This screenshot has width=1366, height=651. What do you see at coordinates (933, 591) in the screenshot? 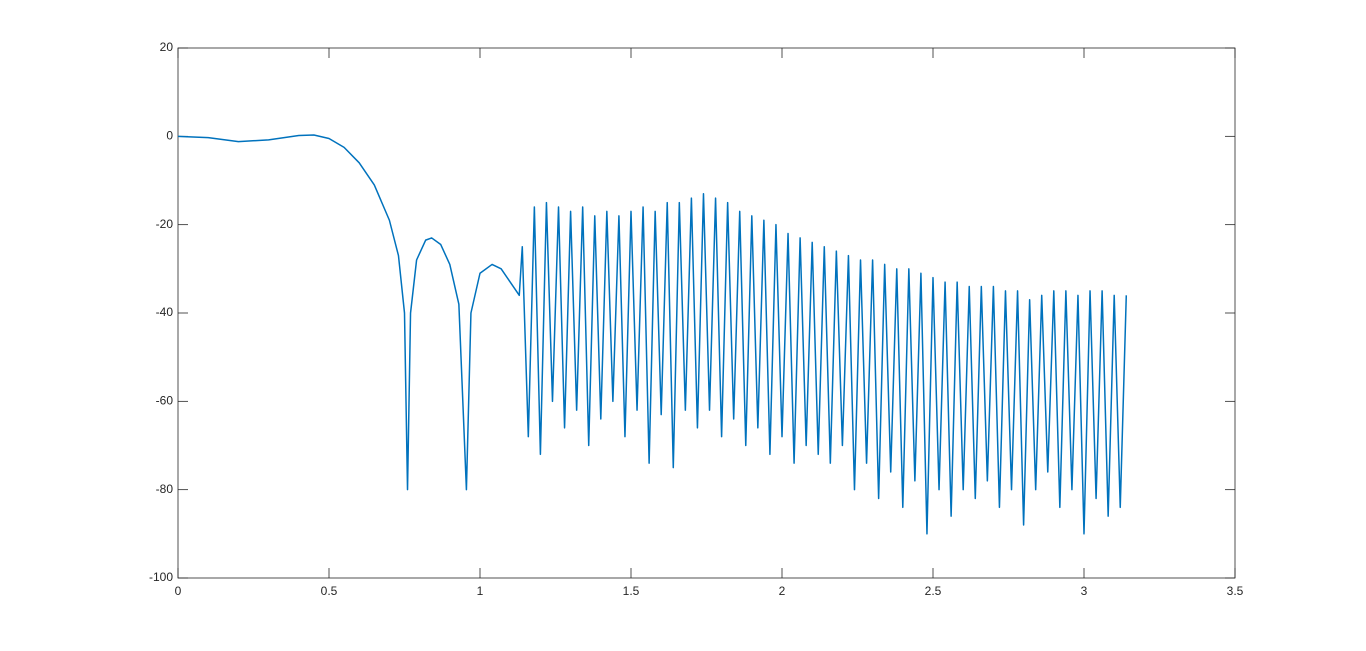
I see `x-tick-label: 2.5` at bounding box center [933, 591].